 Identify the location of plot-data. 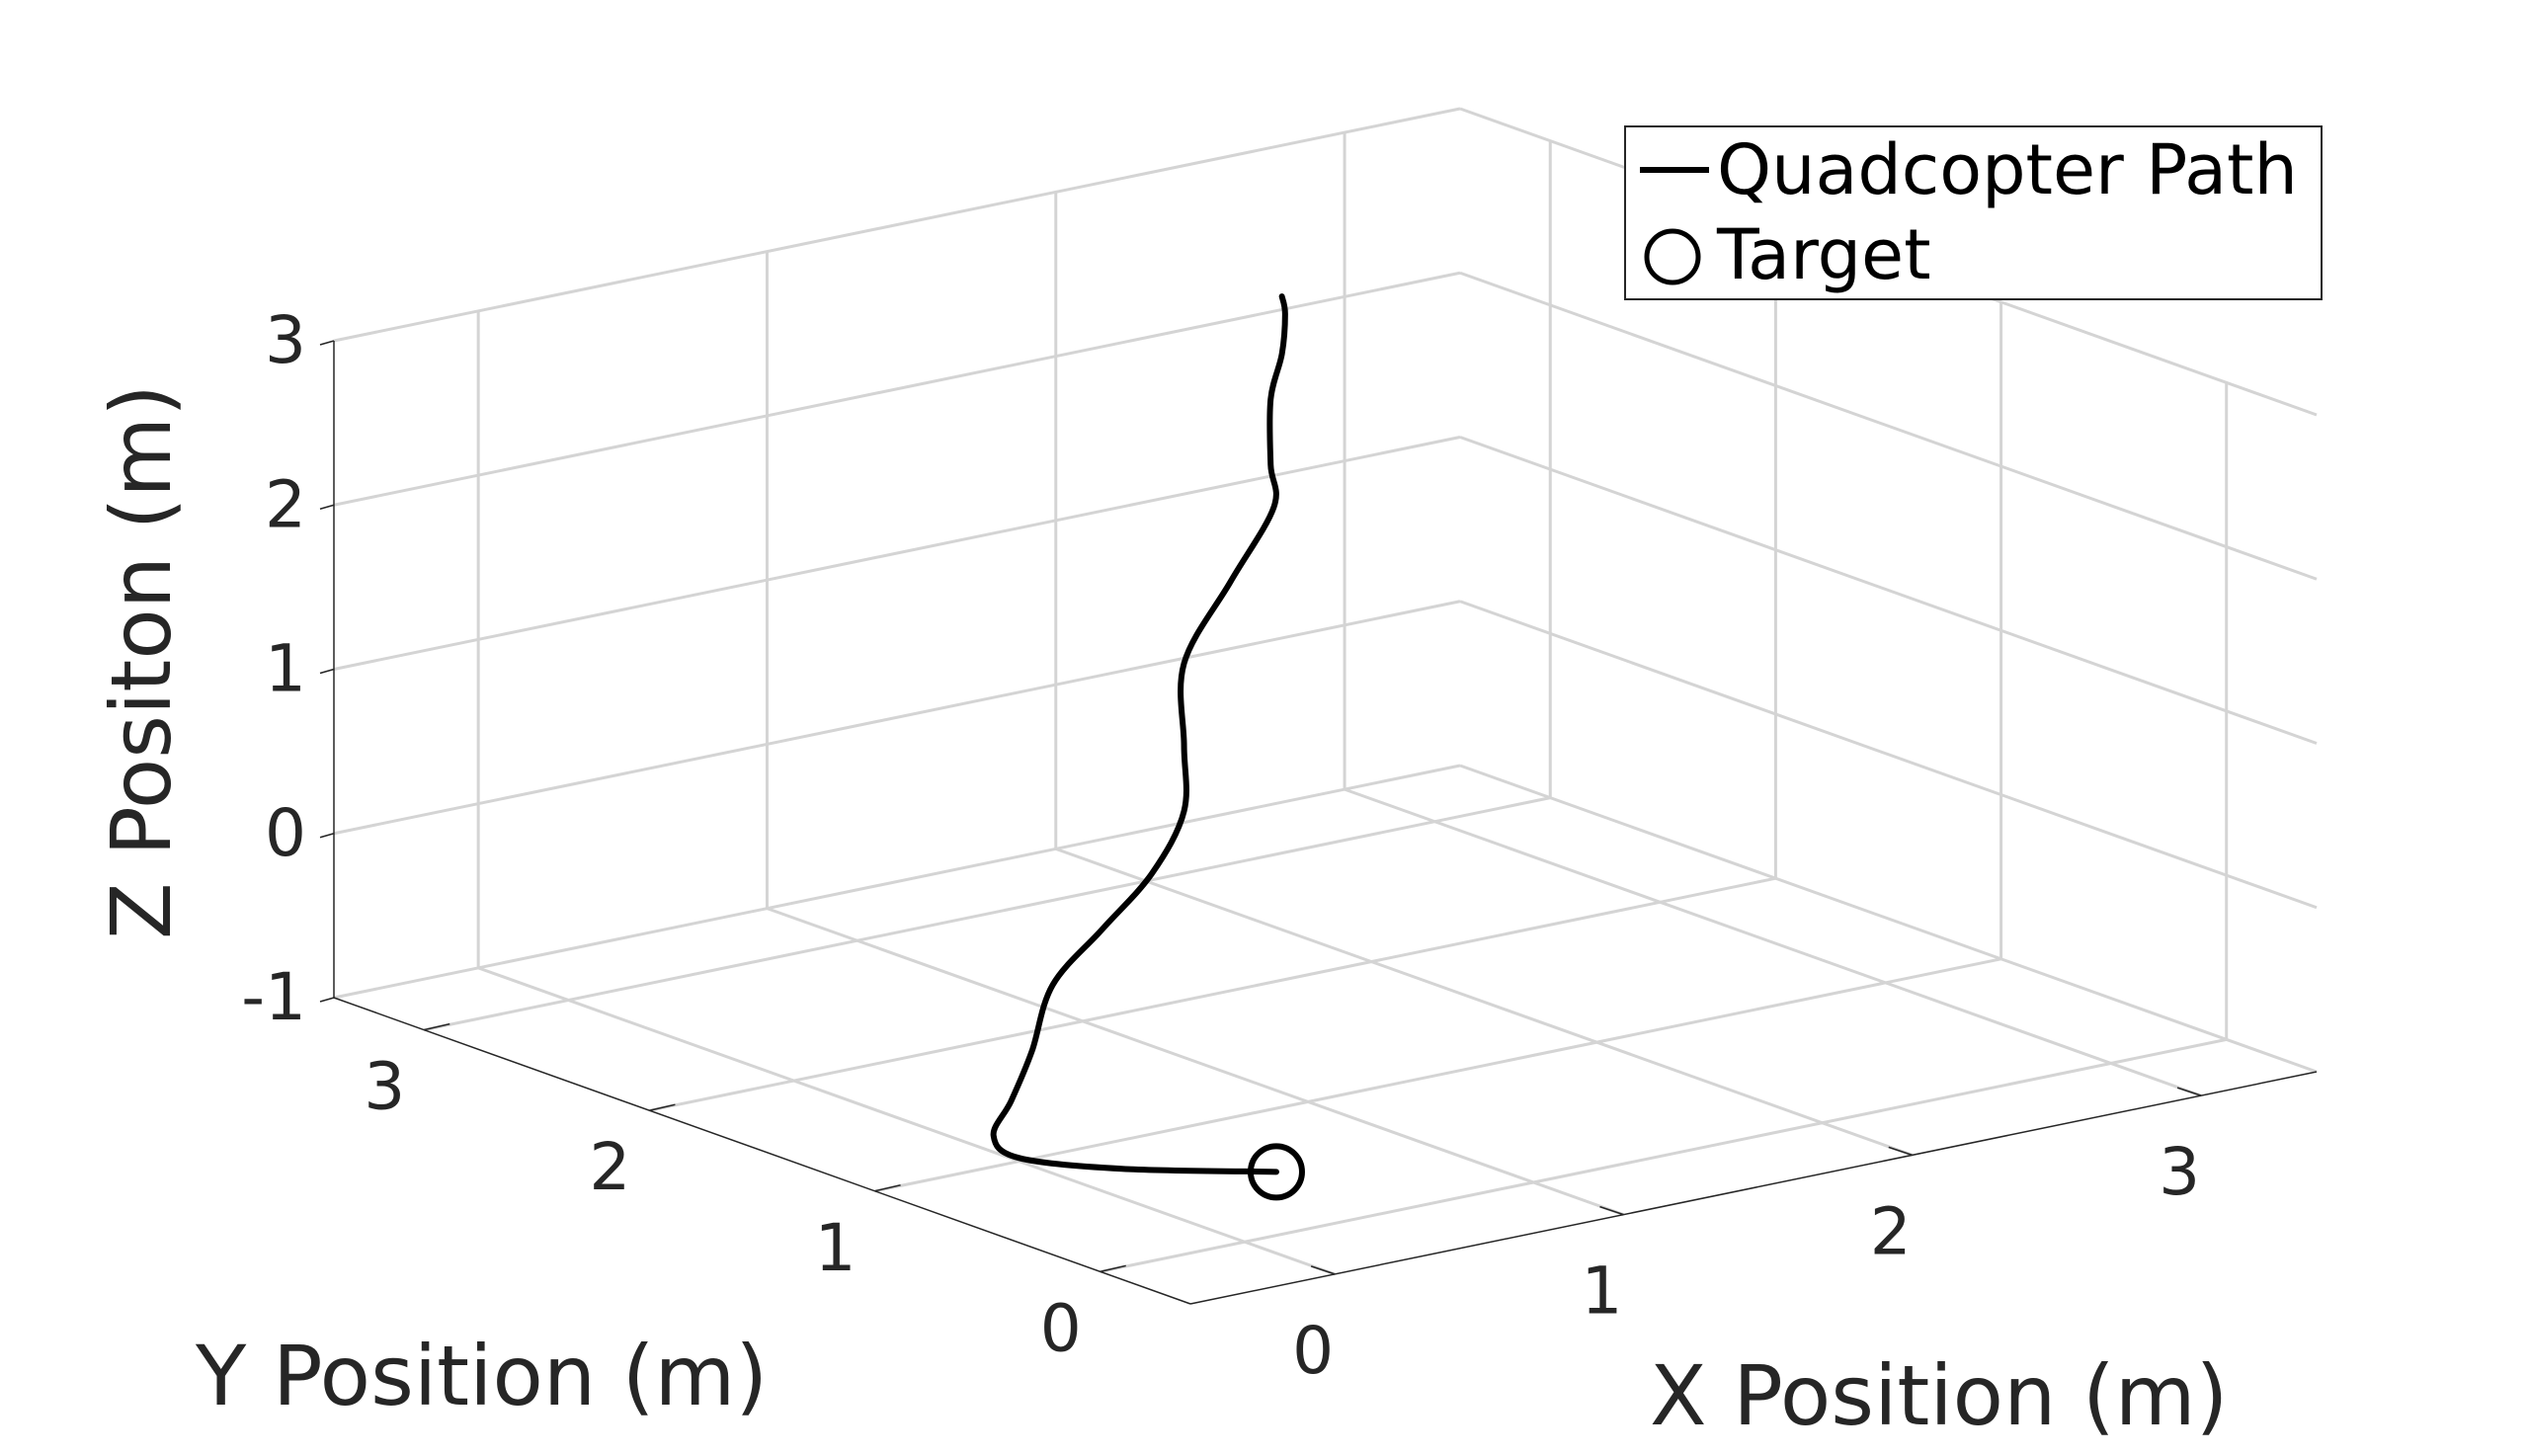
(1148, 747).